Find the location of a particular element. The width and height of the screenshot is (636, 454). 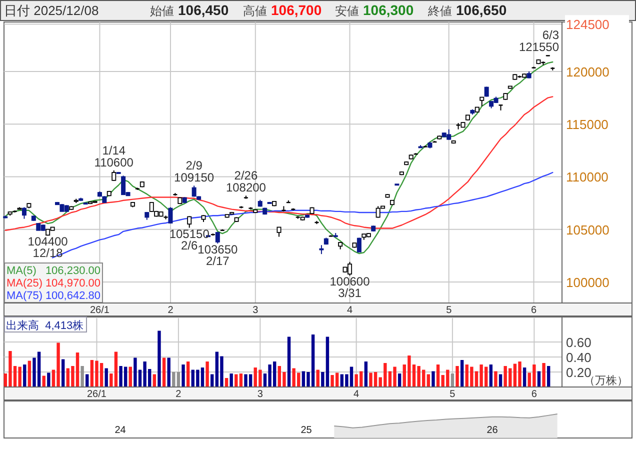

text: 終値 106,650 is located at coordinates (467, 10).